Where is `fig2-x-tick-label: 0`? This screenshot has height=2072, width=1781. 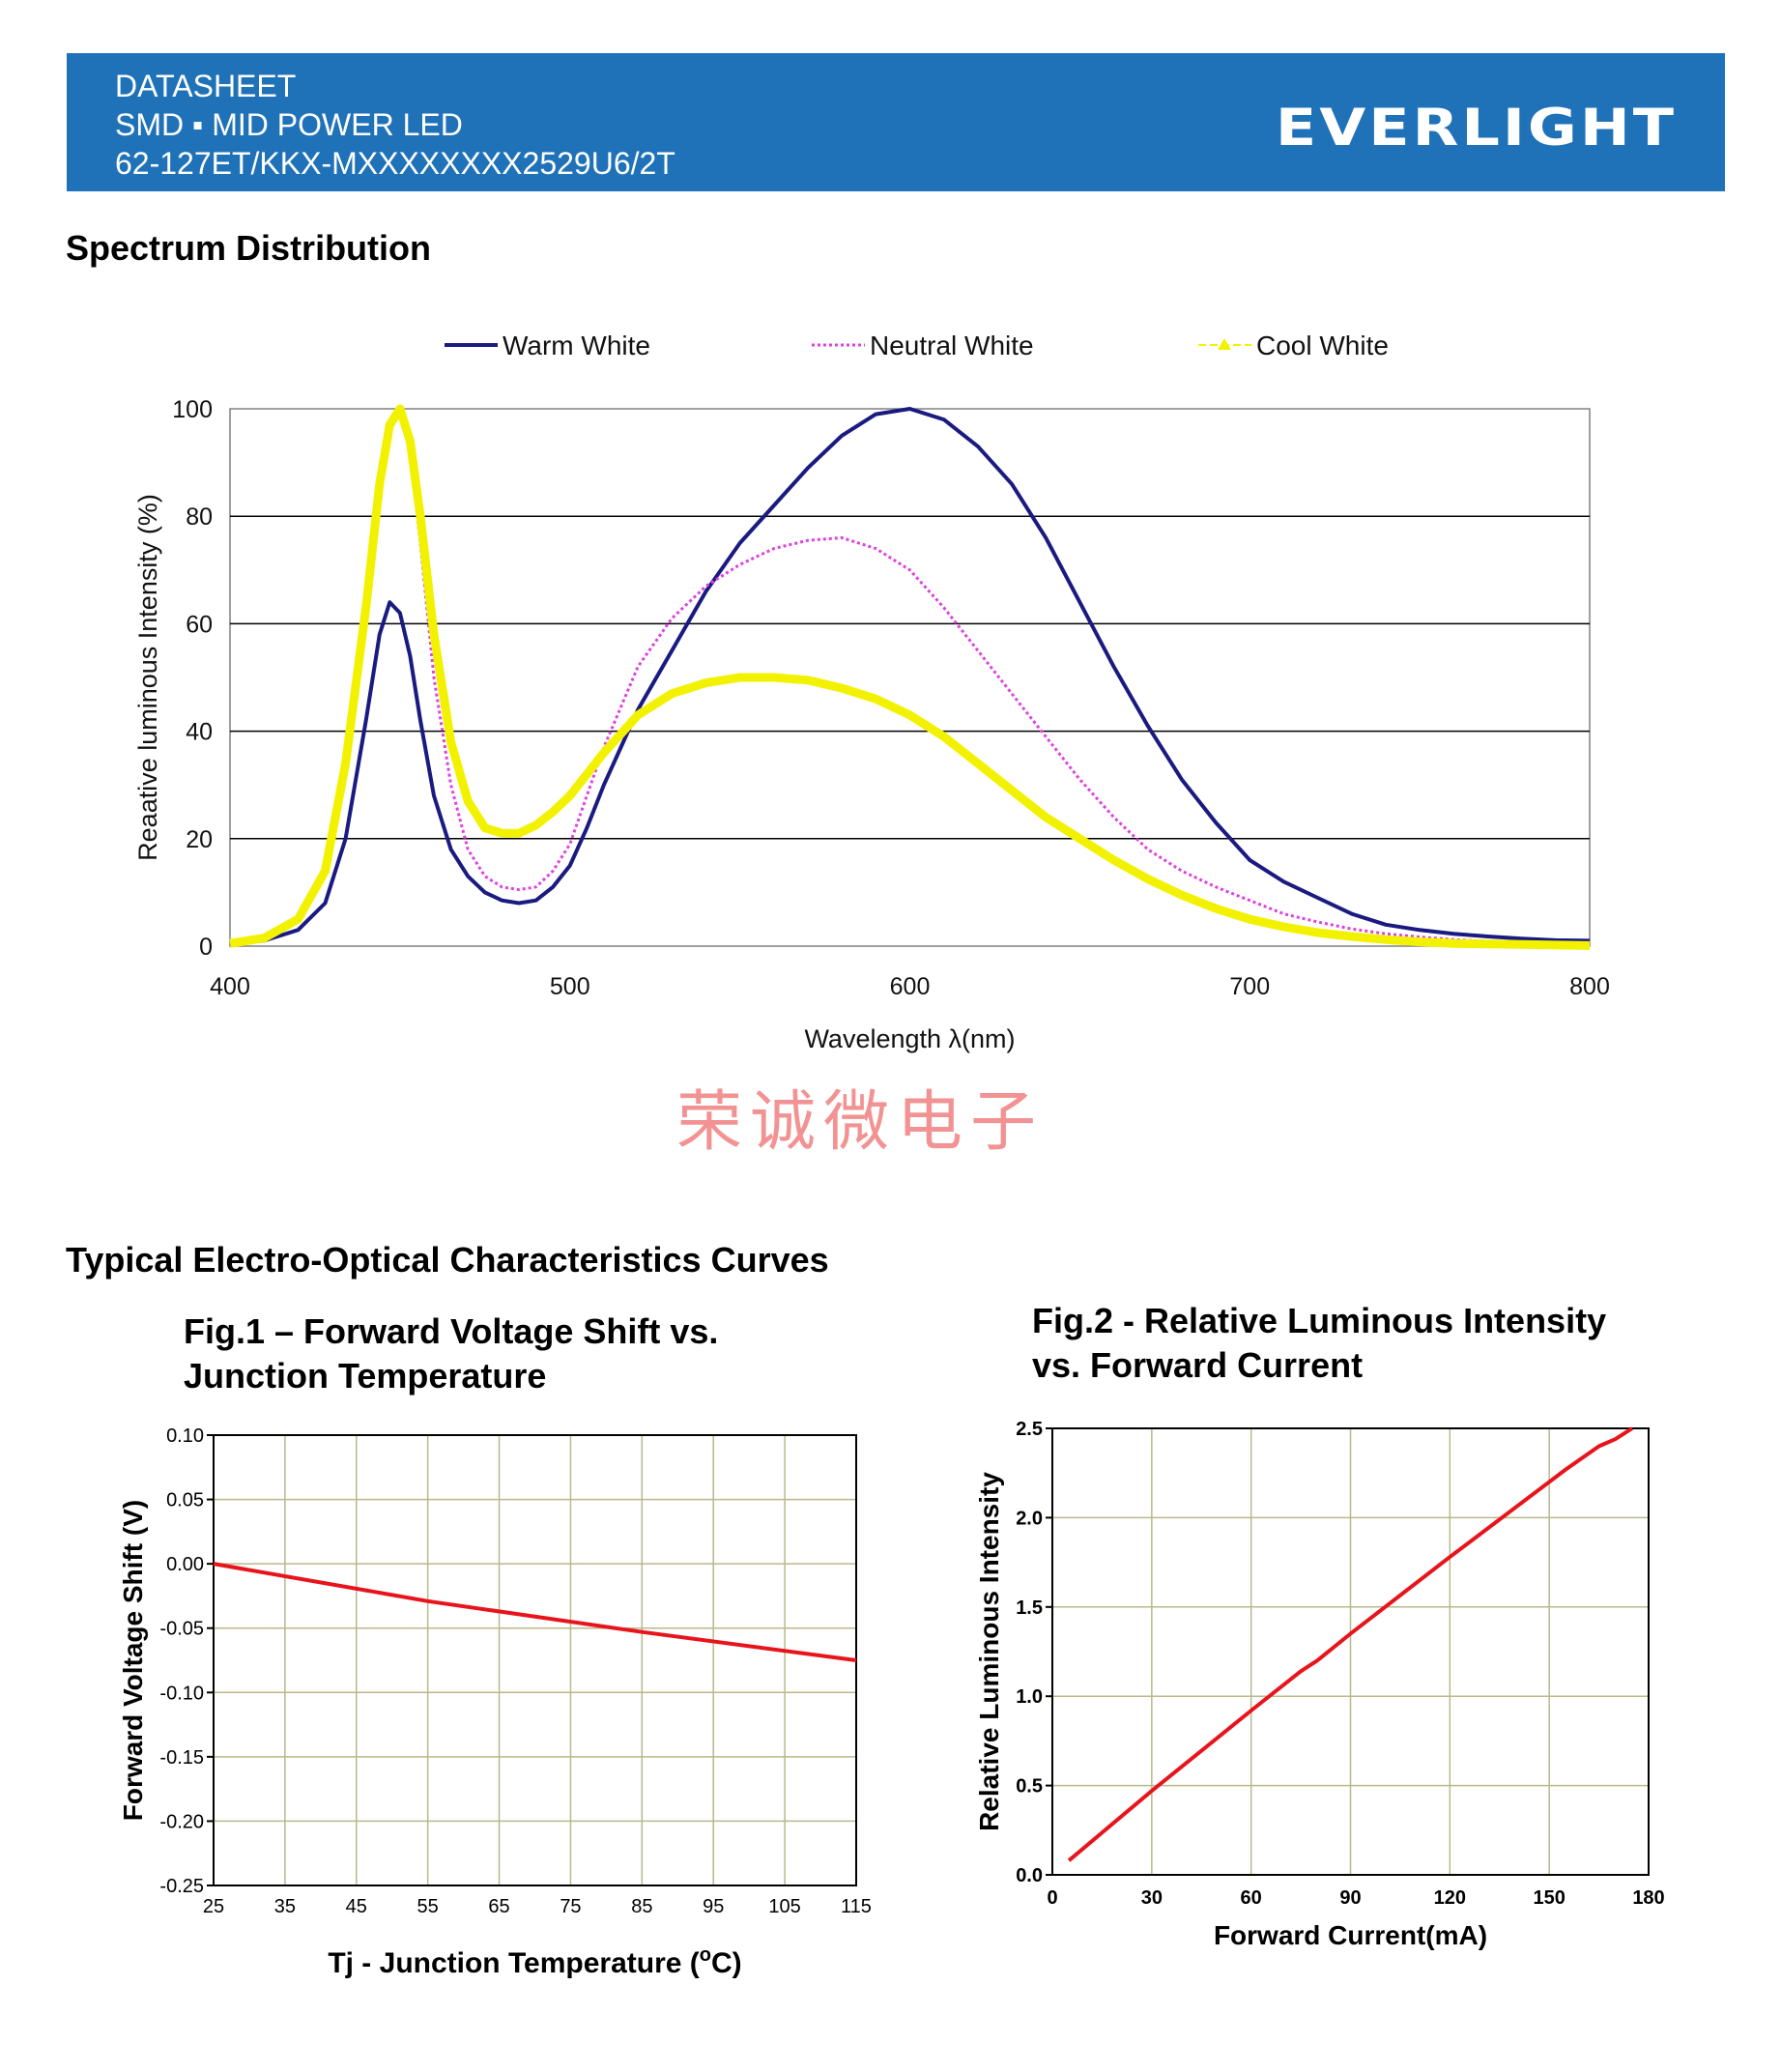
fig2-x-tick-label: 0 is located at coordinates (1052, 1898).